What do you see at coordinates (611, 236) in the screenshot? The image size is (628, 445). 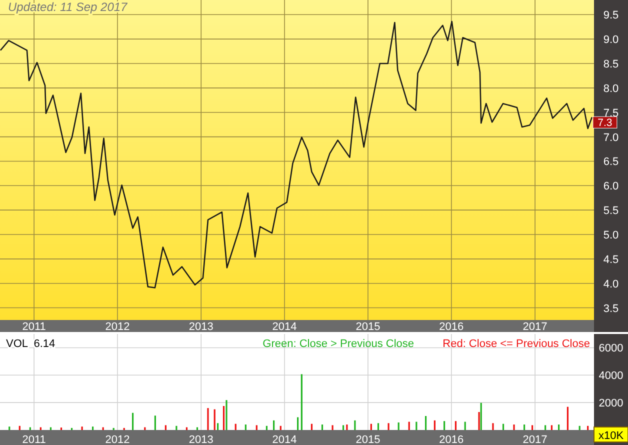 I see `y-tick-label: 5.0` at bounding box center [611, 236].